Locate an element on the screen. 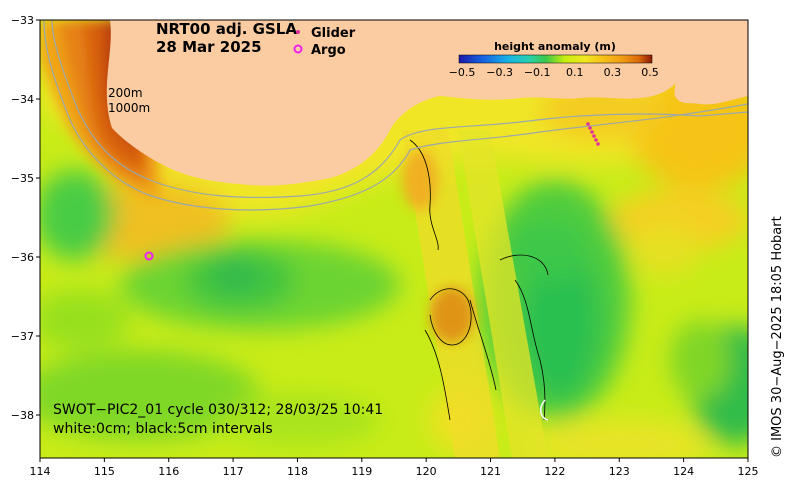 Image resolution: width=791 pixels, height=492 pixels. swot-swath-east is located at coordinates (503, 294).